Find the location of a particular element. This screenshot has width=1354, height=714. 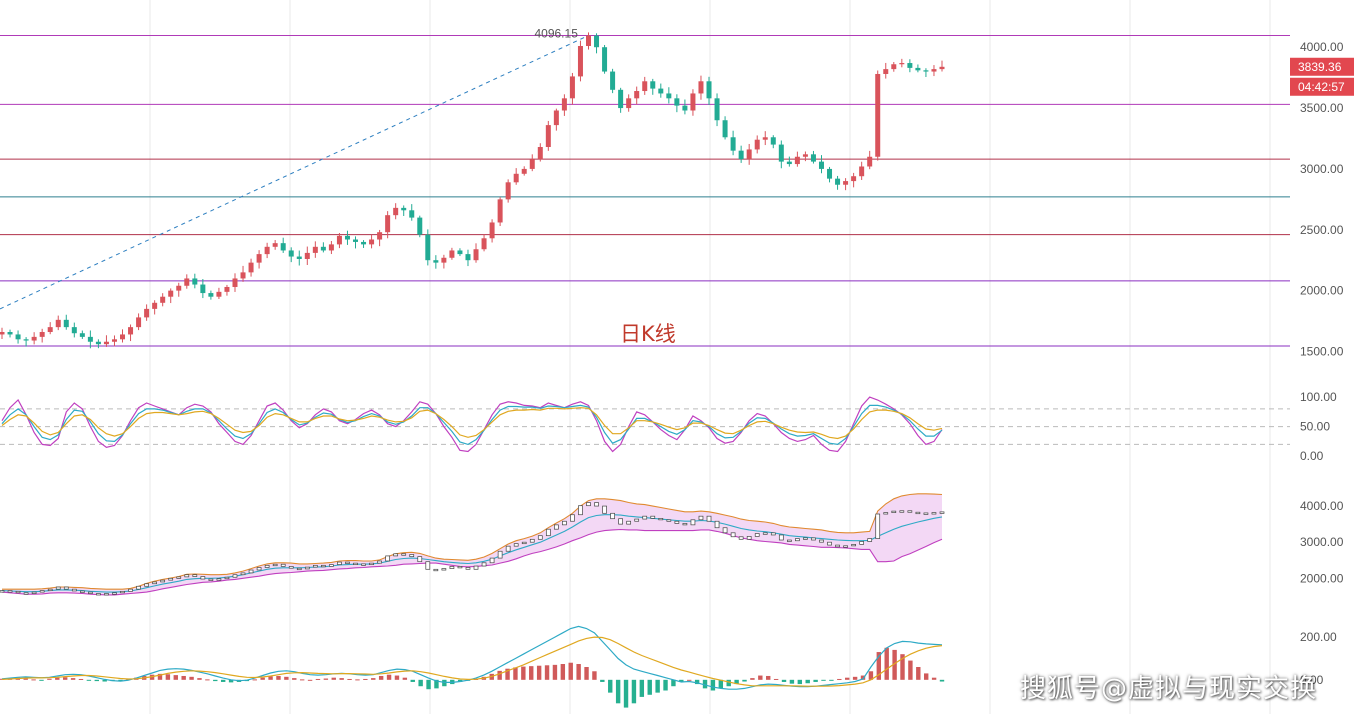

bollinger-band-fill is located at coordinates (472, 544).